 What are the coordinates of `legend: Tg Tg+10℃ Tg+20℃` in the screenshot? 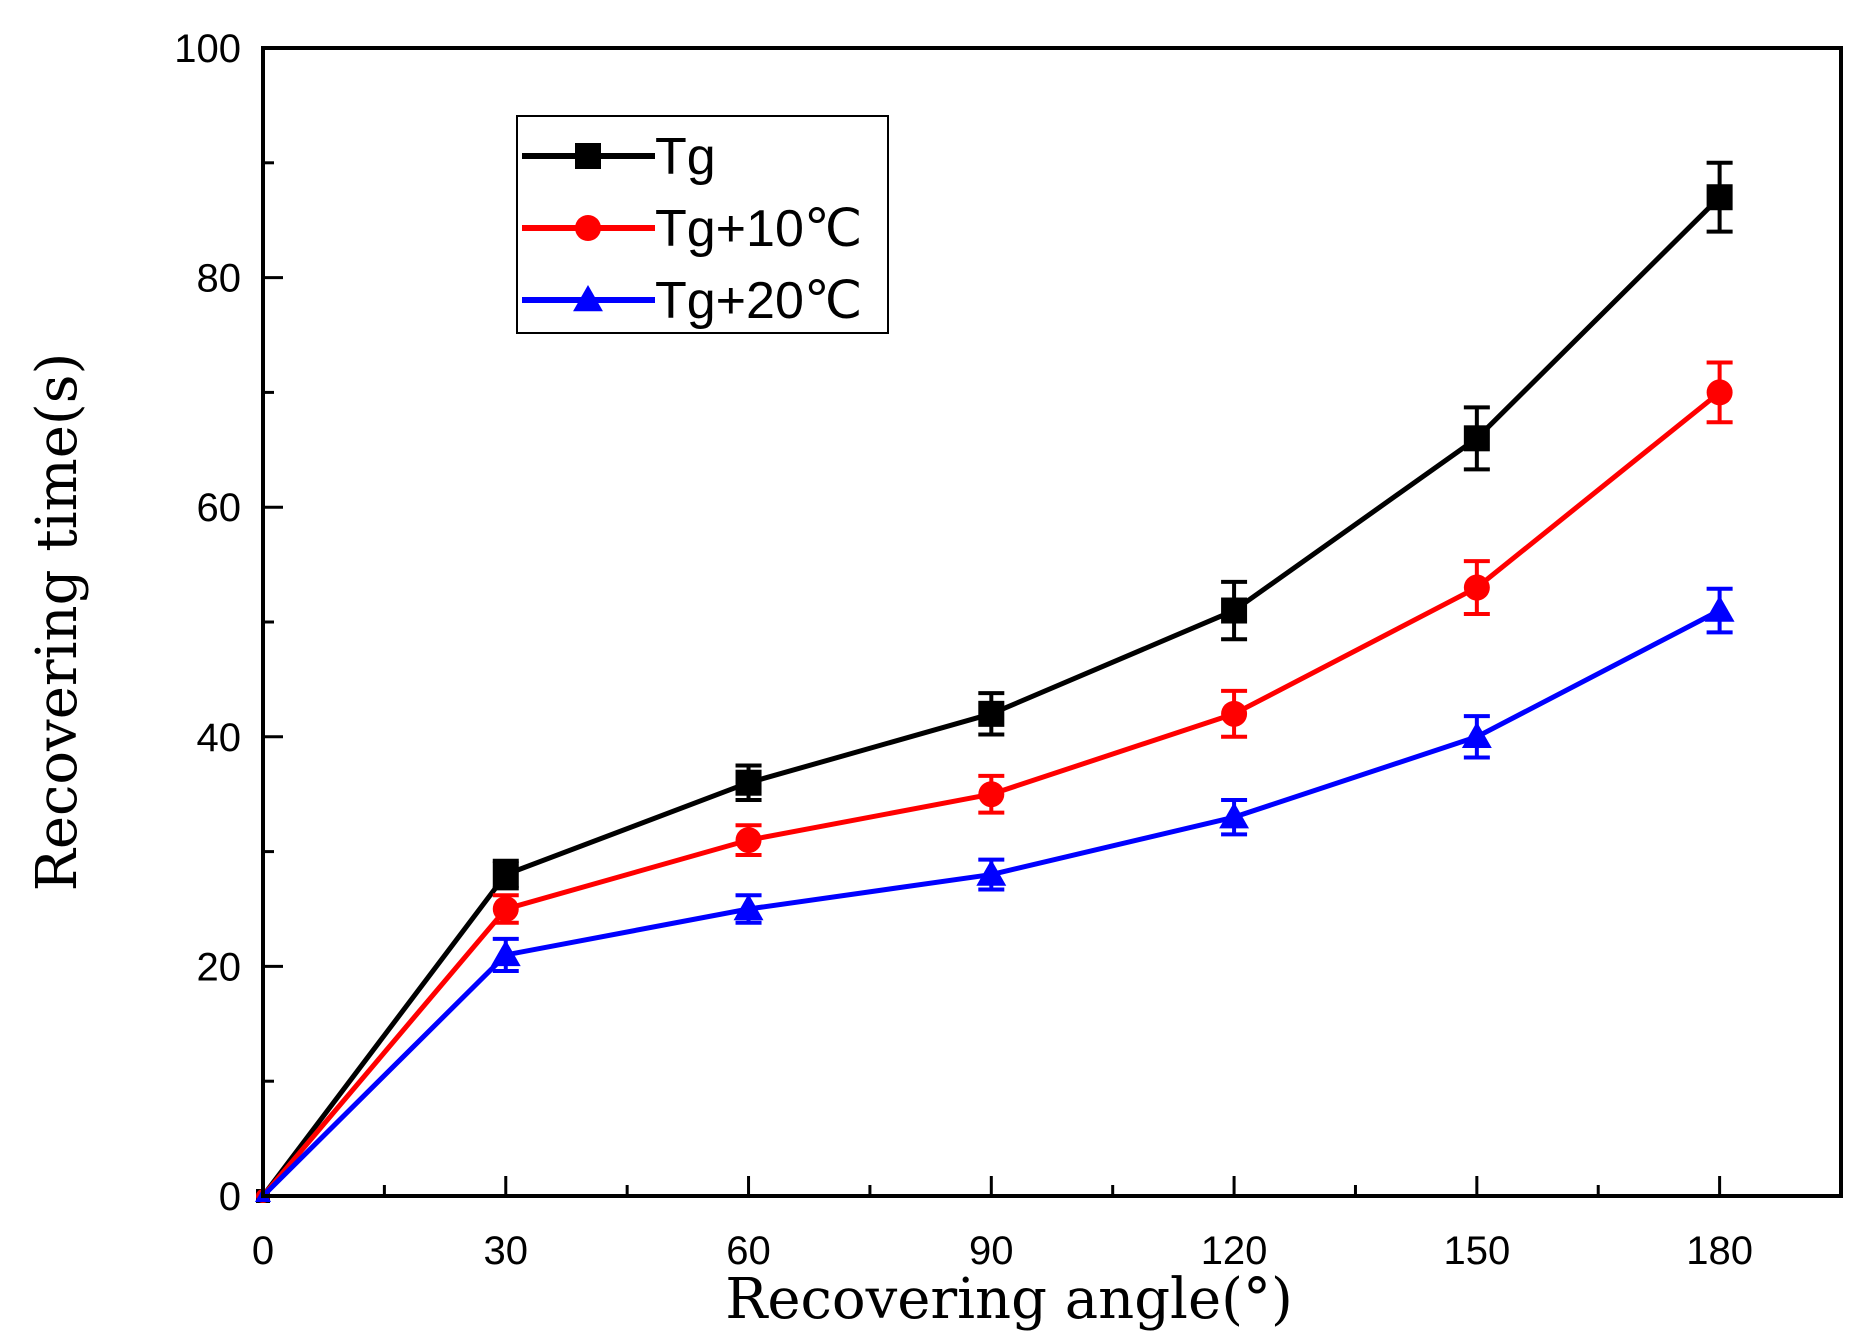 It's located at (702, 224).